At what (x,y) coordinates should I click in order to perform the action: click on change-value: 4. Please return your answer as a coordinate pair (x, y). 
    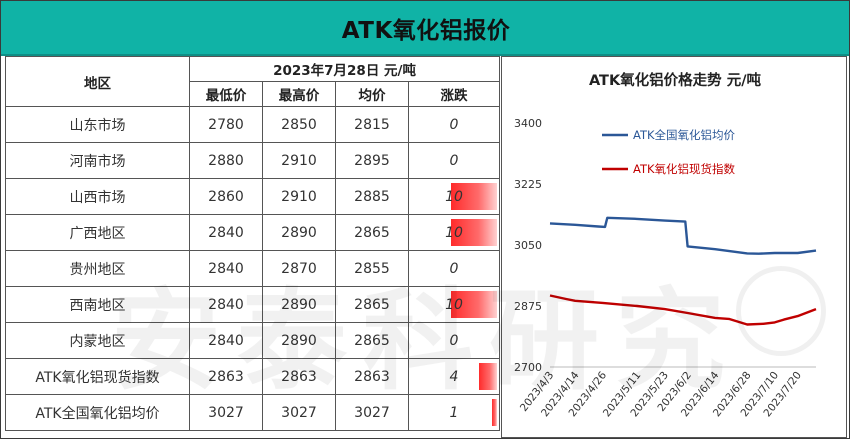
    Looking at the image, I should click on (454, 376).